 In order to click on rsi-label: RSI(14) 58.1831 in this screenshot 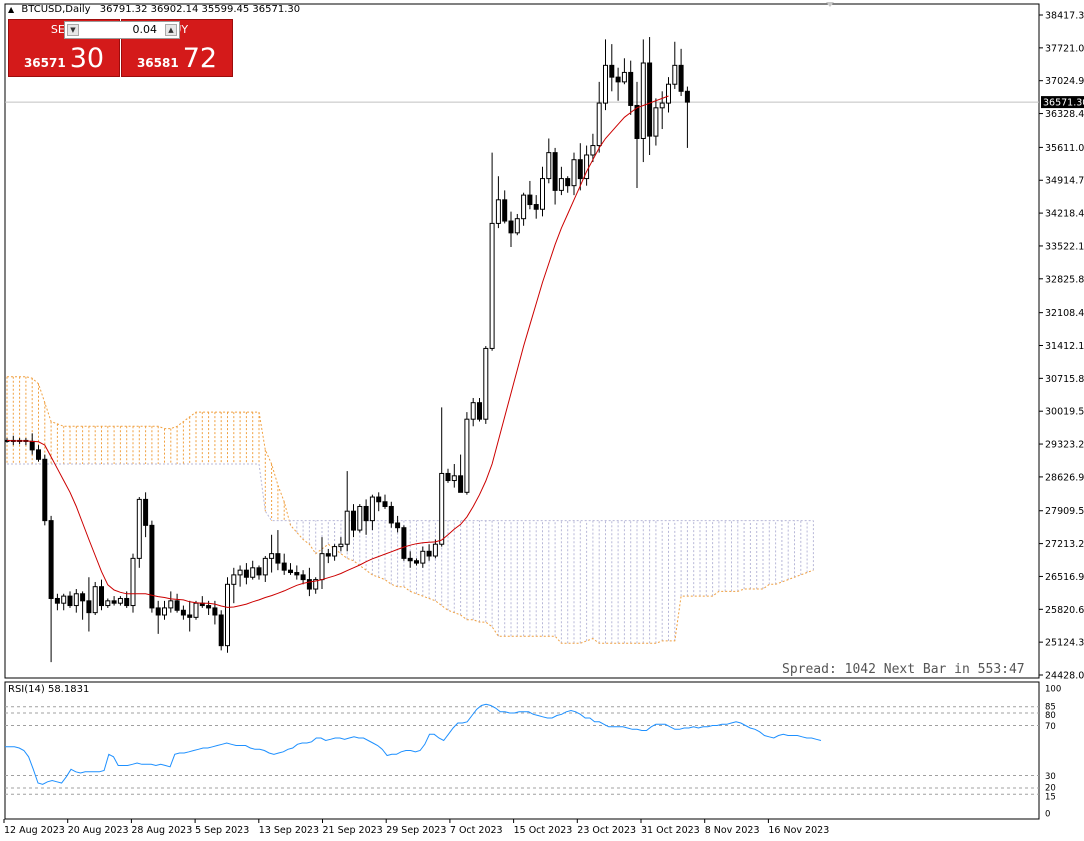, I will do `click(49, 689)`.